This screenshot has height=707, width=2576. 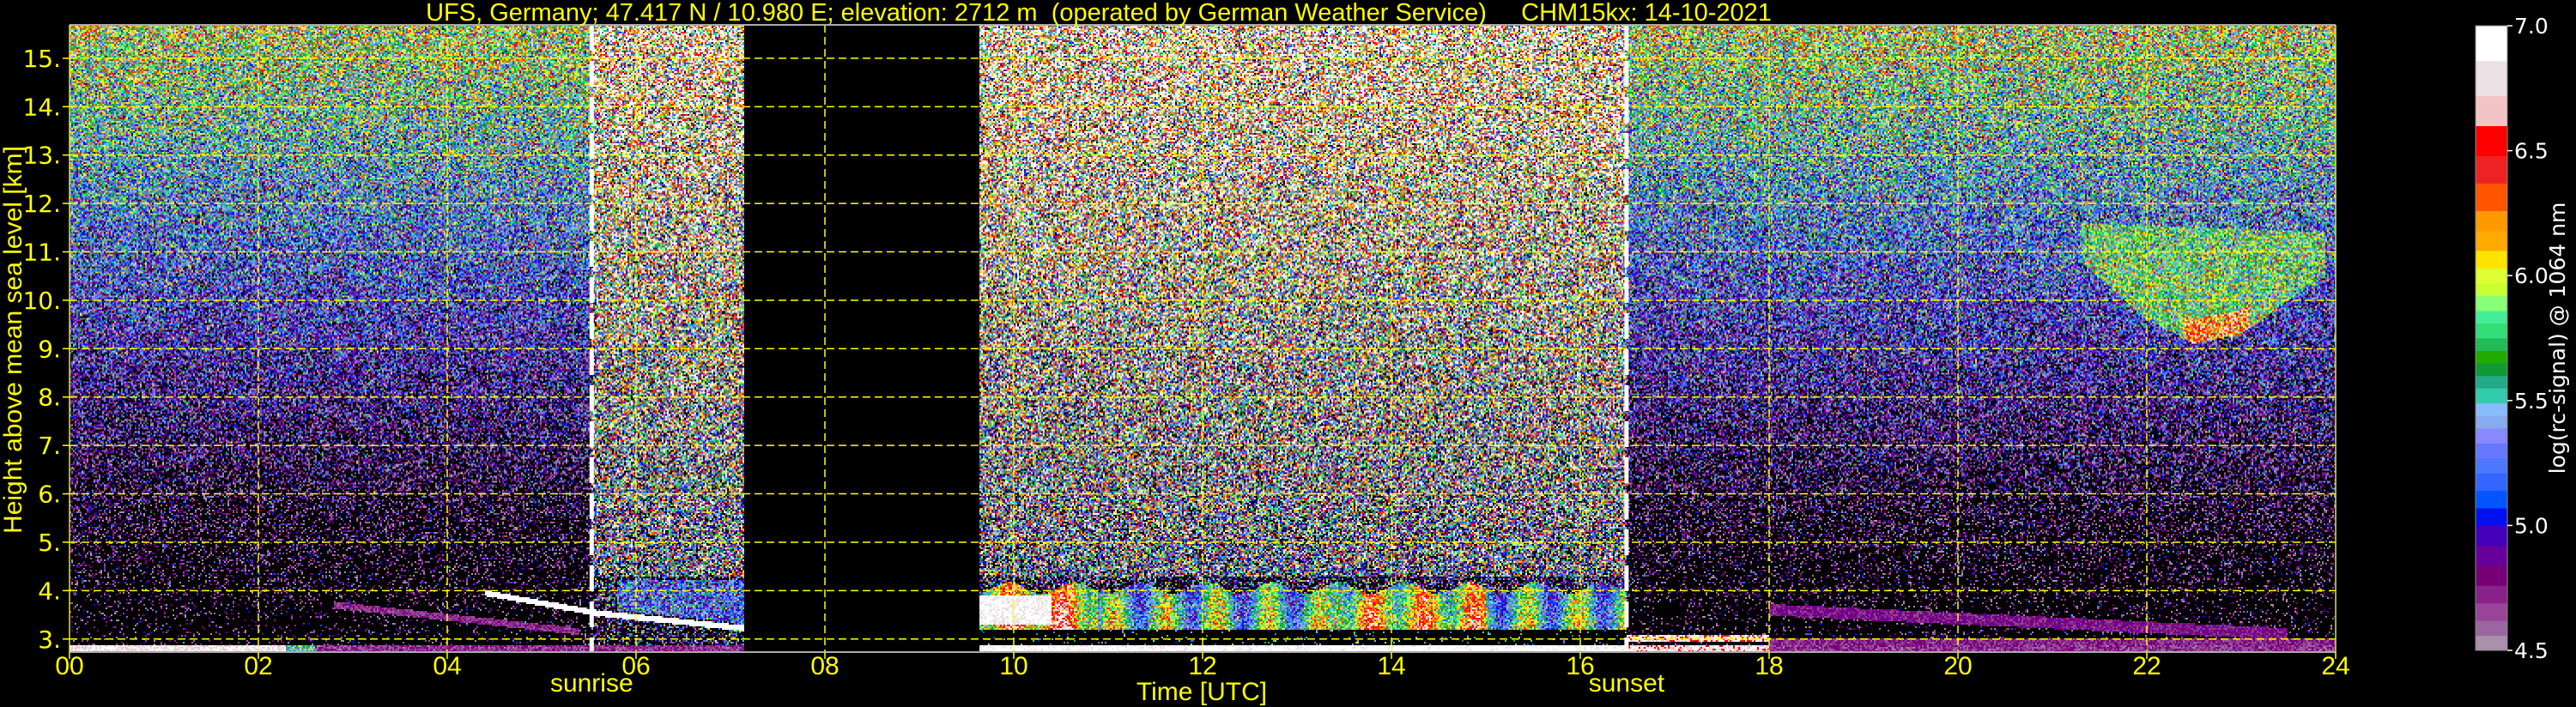 I want to click on x-tick-label: 16, so click(x=1580, y=666).